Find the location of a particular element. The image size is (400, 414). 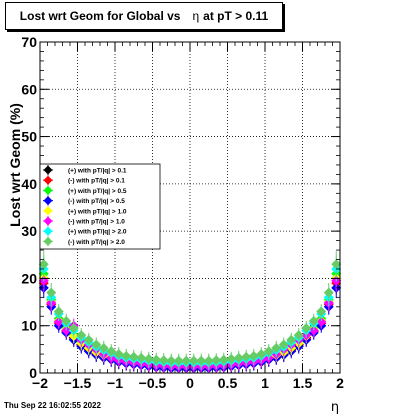

chart-title-suffix: at pT > 0.11 is located at coordinates (236, 16).